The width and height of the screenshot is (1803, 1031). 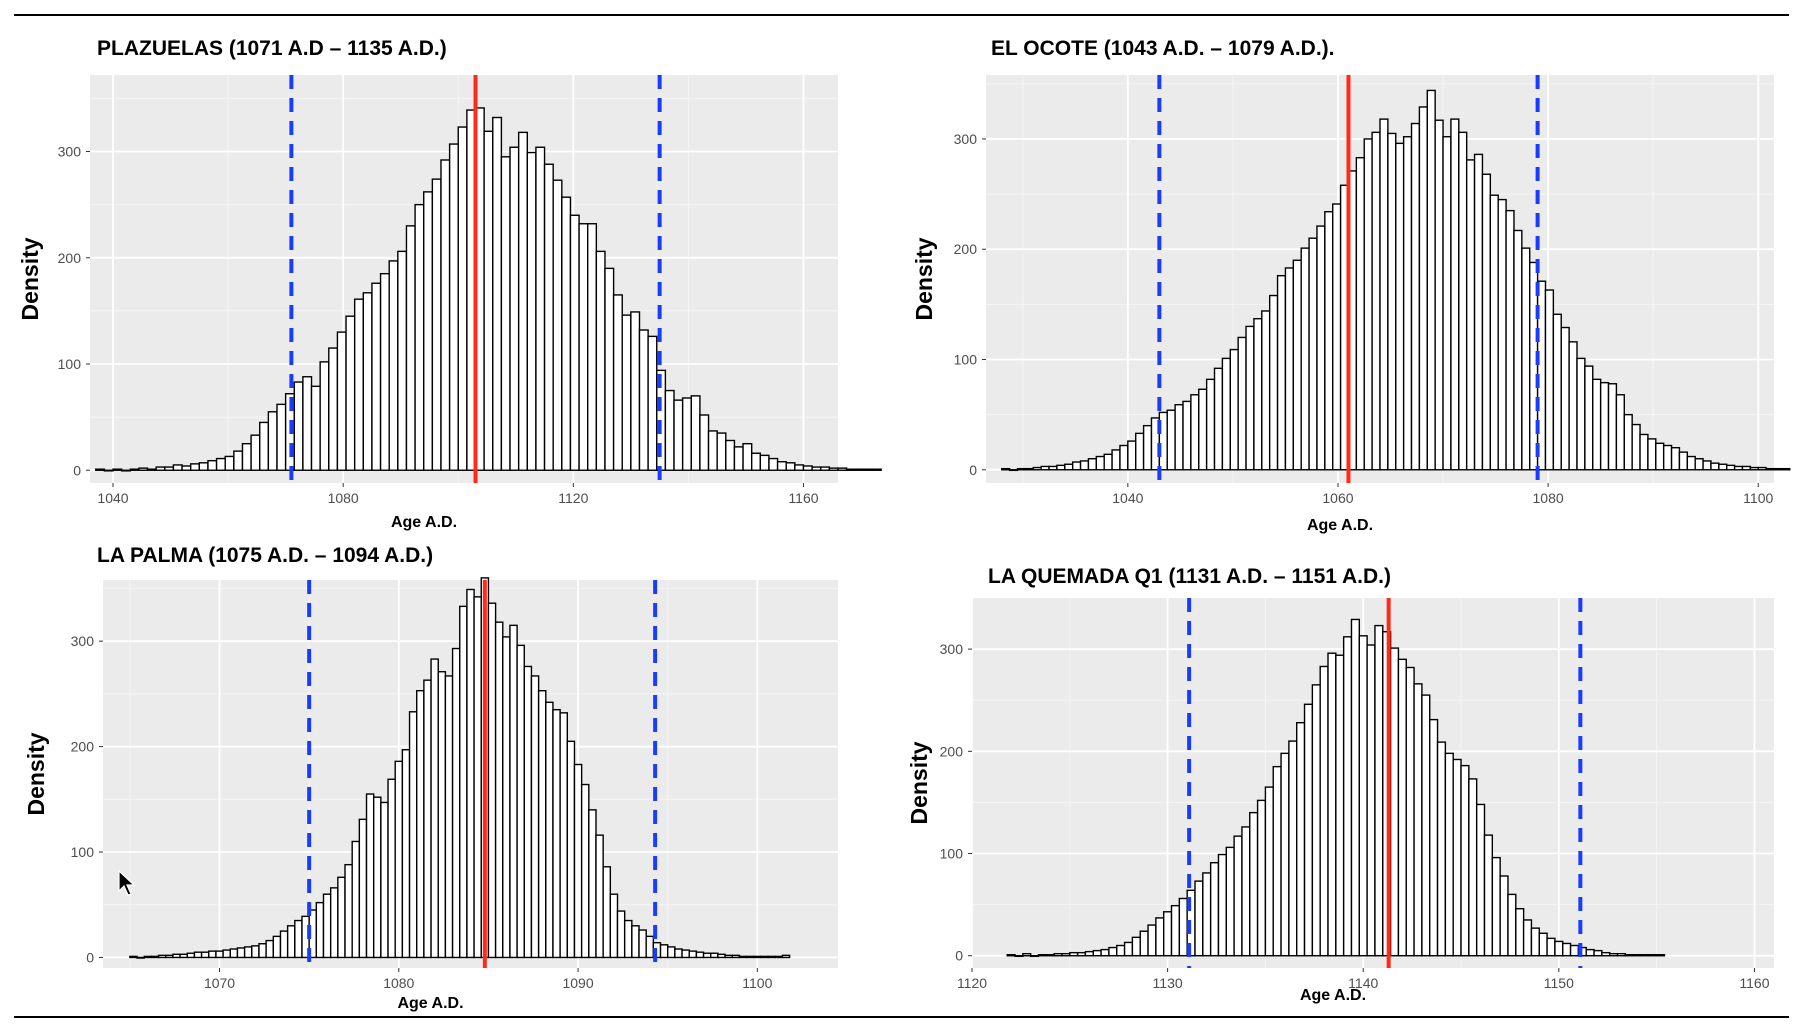 What do you see at coordinates (272, 48) in the screenshot?
I see `panel-title: PLAZUELAS (1071 A.D – 1135 A.D.)` at bounding box center [272, 48].